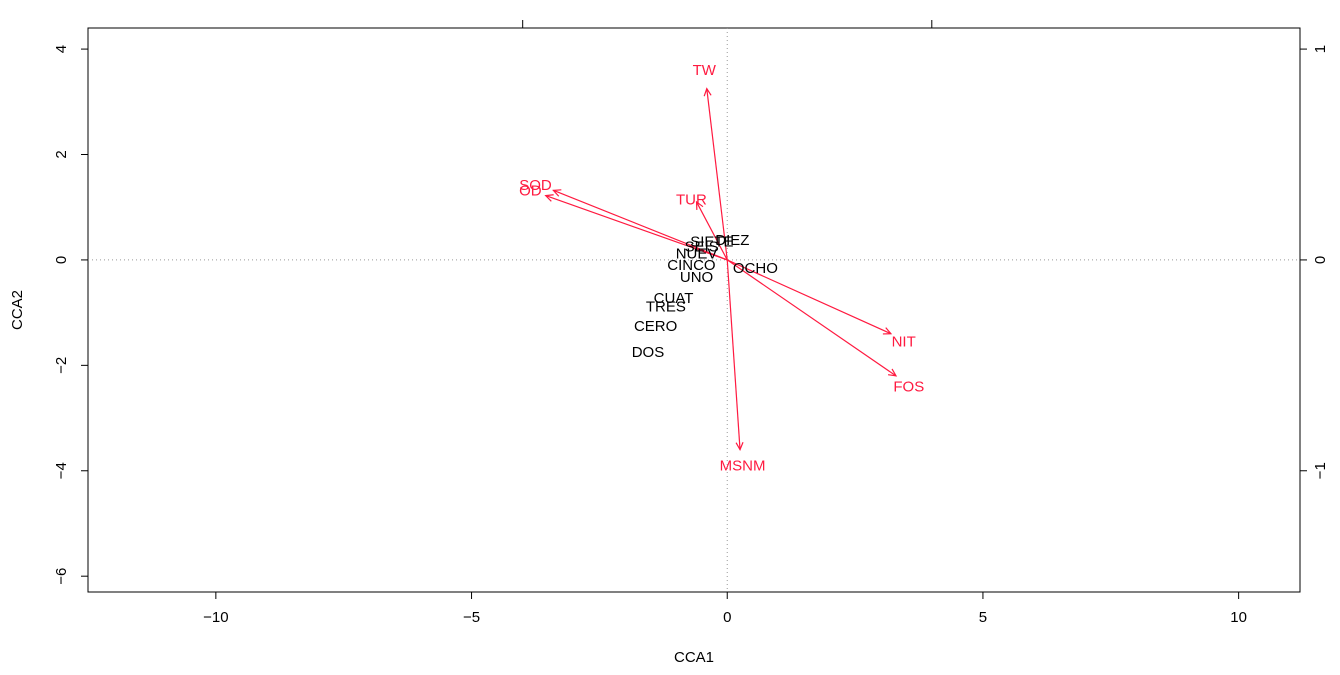  Describe the element at coordinates (904, 342) in the screenshot. I see `variable-label-nit: NIT` at that location.